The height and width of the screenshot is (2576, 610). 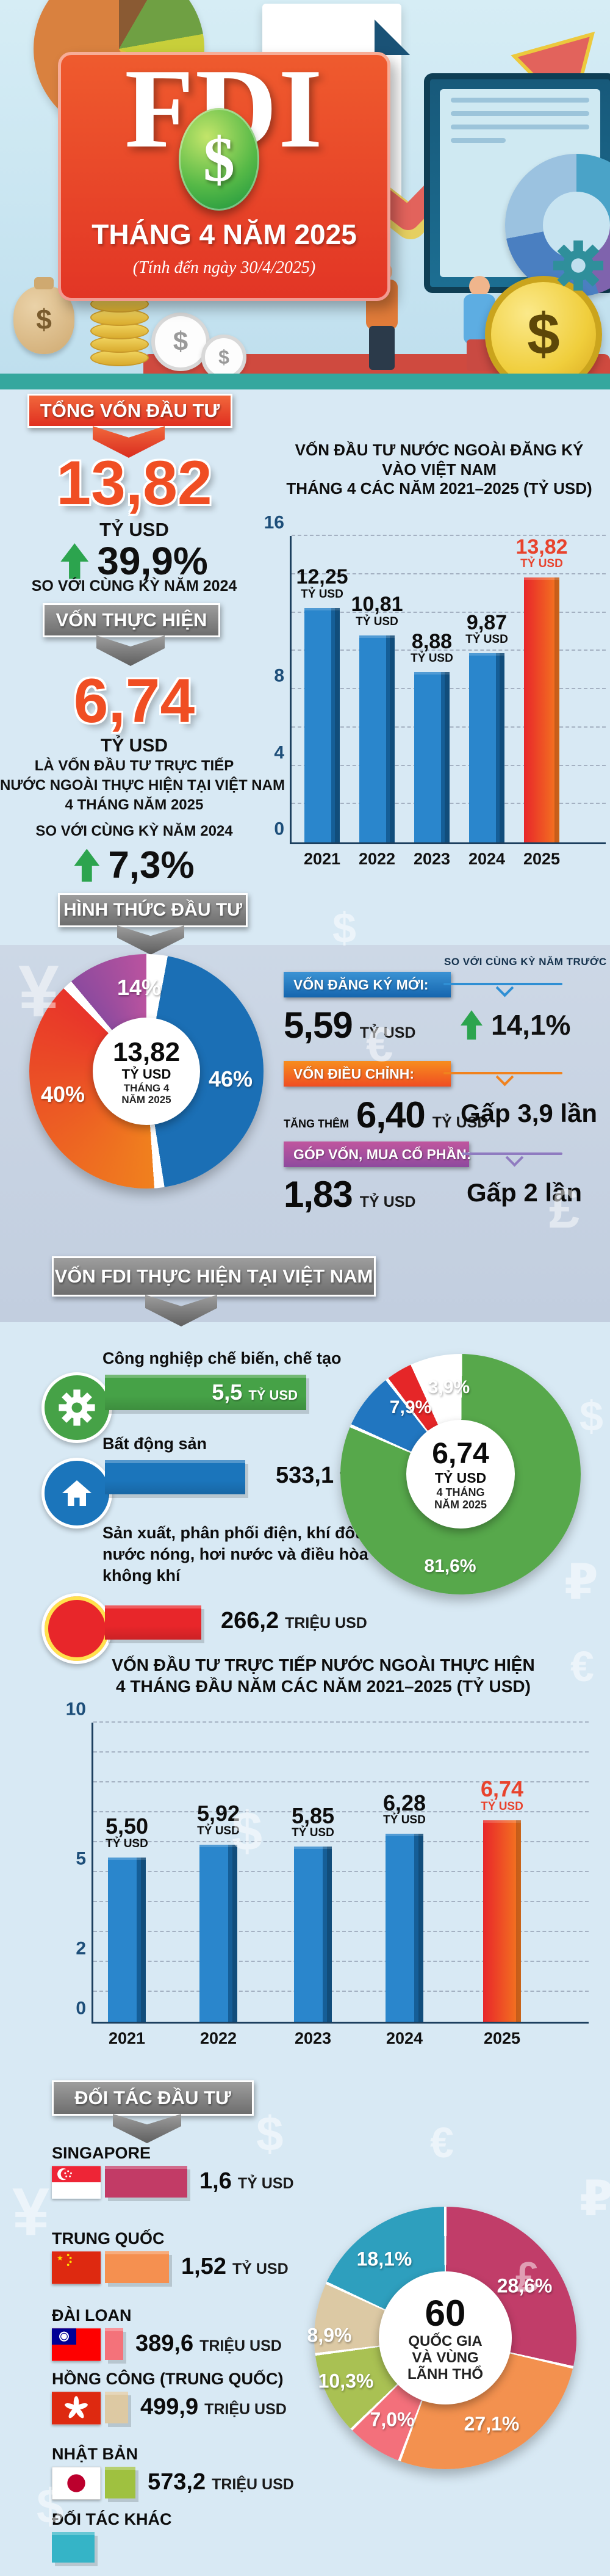 I want to click on pie-slice-label: 3,9%, so click(x=449, y=1387).